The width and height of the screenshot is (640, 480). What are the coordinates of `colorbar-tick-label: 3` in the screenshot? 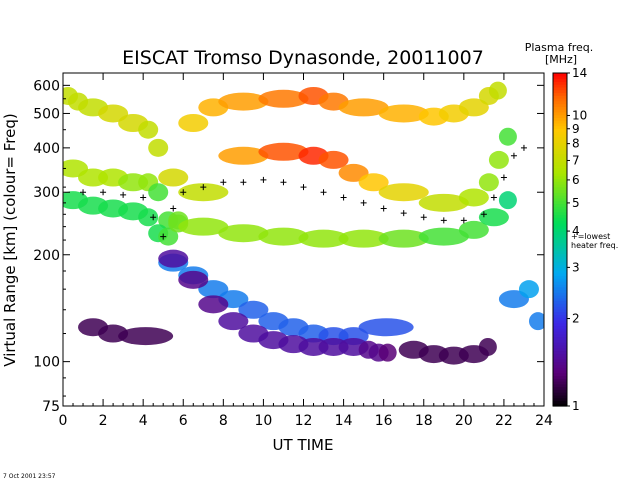 It's located at (576, 267).